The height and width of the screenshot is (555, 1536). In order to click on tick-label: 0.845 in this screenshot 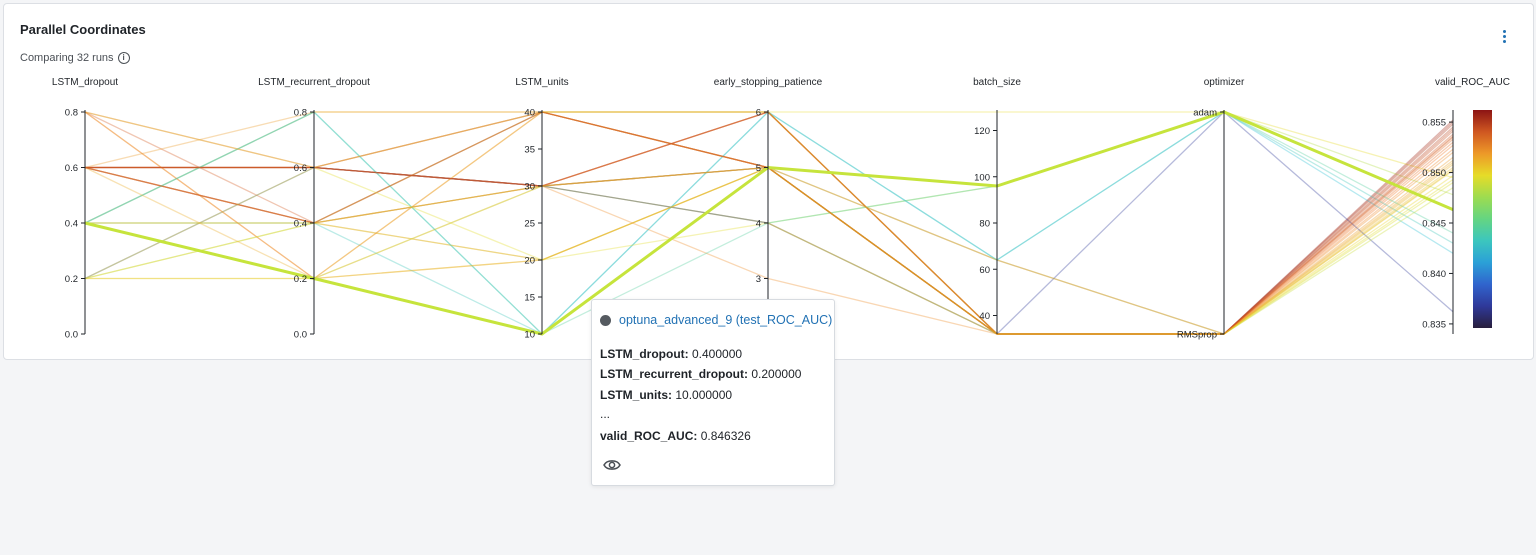, I will do `click(1434, 224)`.